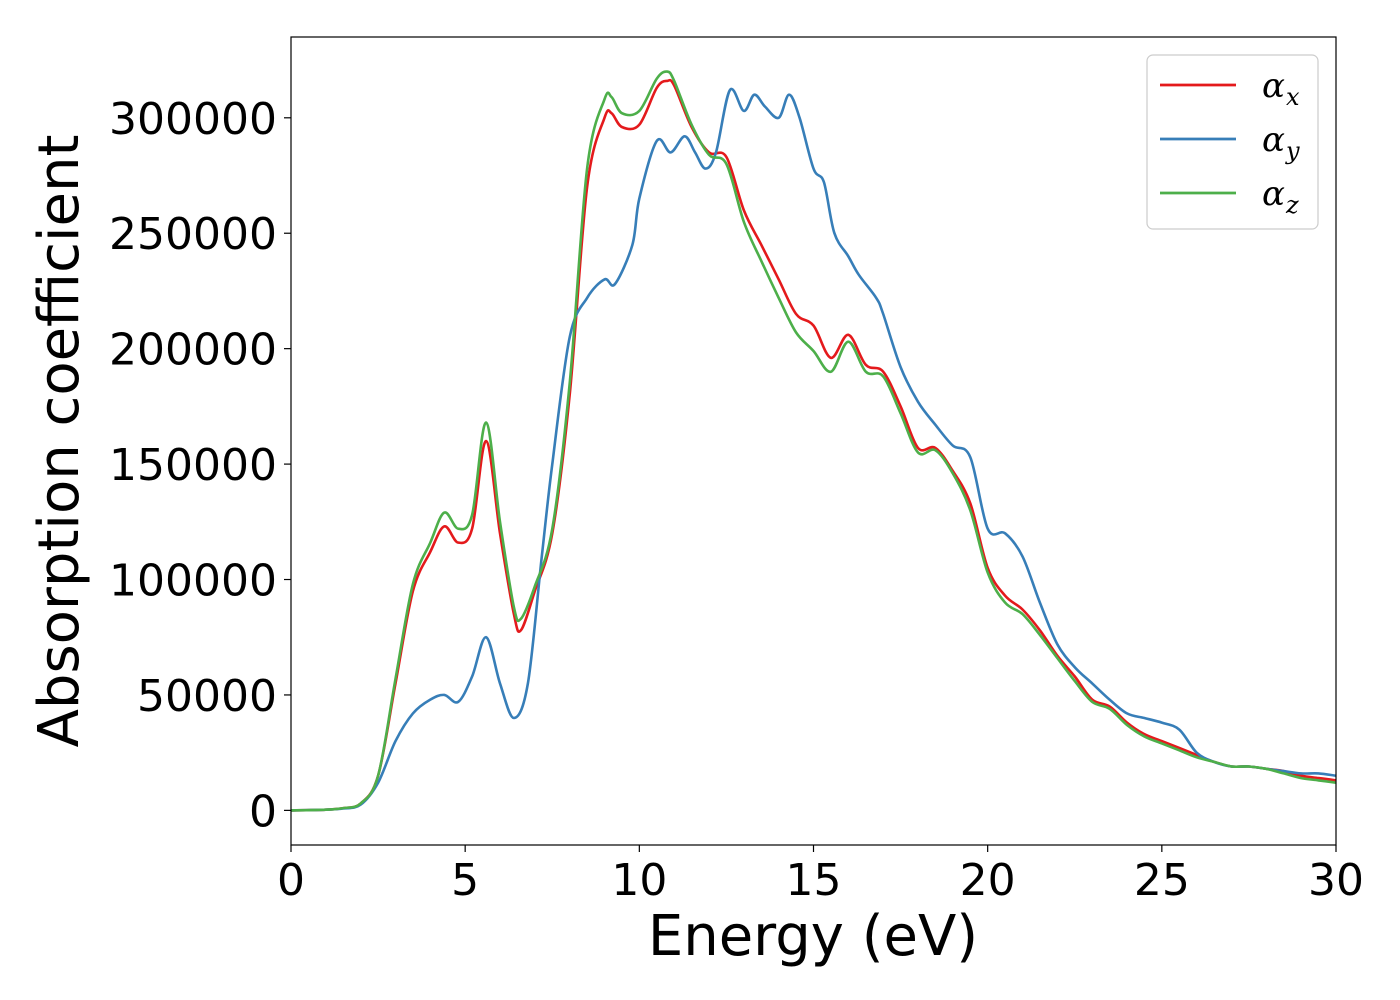 The height and width of the screenshot is (1000, 1400). Describe the element at coordinates (1280, 196) in the screenshot. I see `legend-label: αz` at that location.